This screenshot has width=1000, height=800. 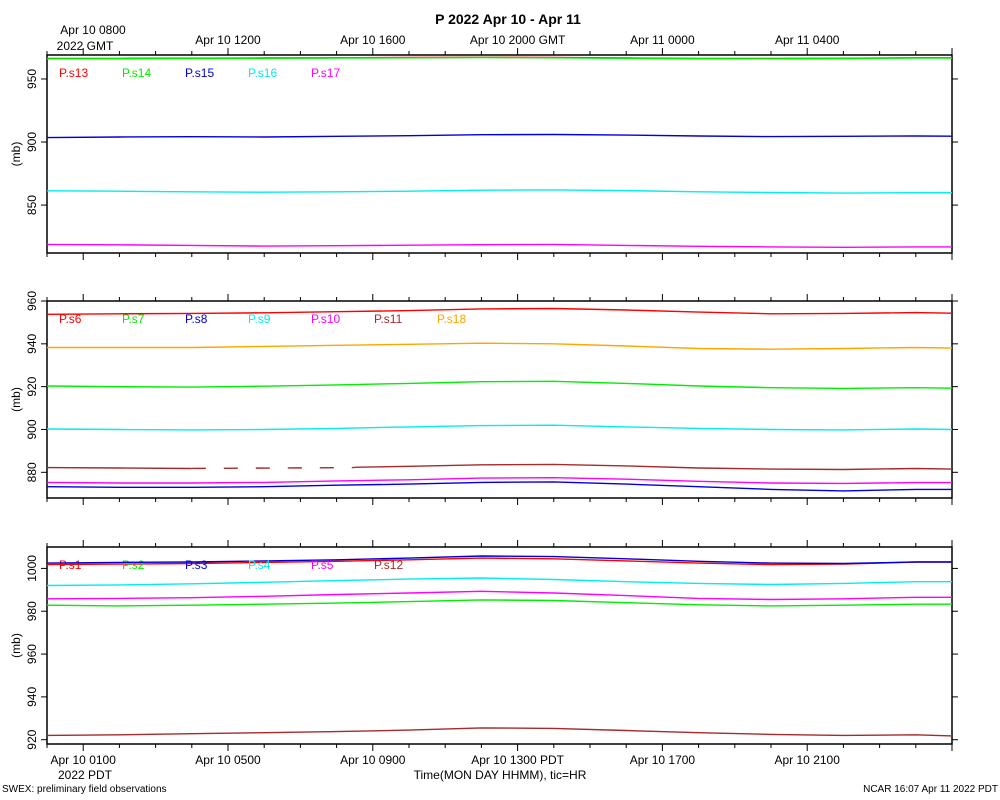 I want to click on x-tick-label-gmt: Apr 11 0400, so click(x=807, y=40).